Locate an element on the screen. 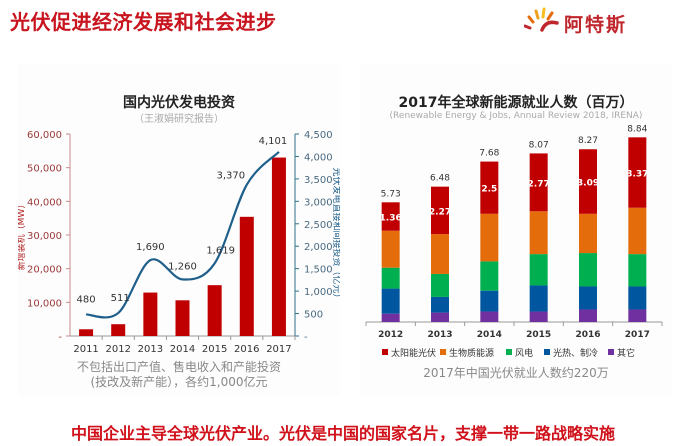 The width and height of the screenshot is (686, 446). left-y-tick-label: 40,000 is located at coordinates (44, 202).